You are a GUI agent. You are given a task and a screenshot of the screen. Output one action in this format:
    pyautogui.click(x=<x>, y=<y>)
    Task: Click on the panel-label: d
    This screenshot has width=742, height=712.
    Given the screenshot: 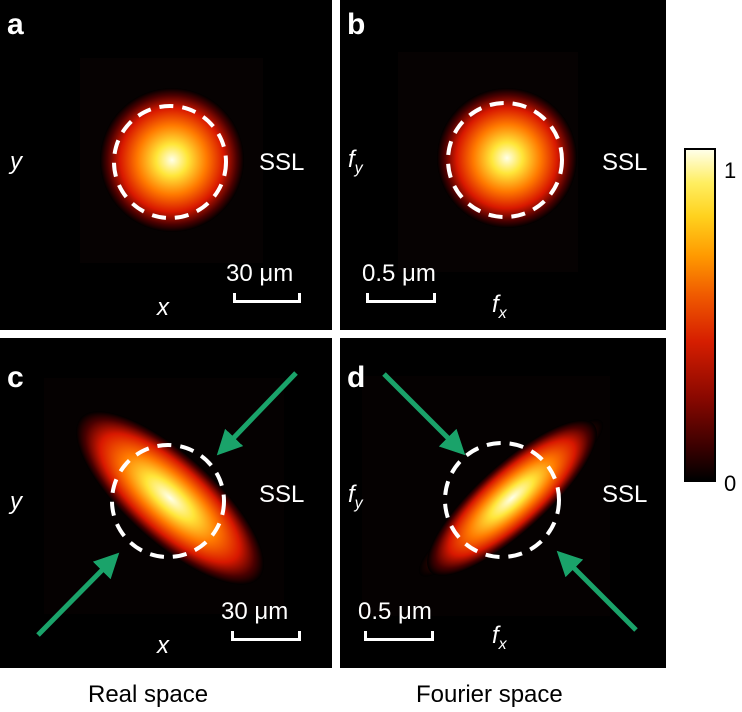 What is the action you would take?
    pyautogui.click(x=356, y=377)
    